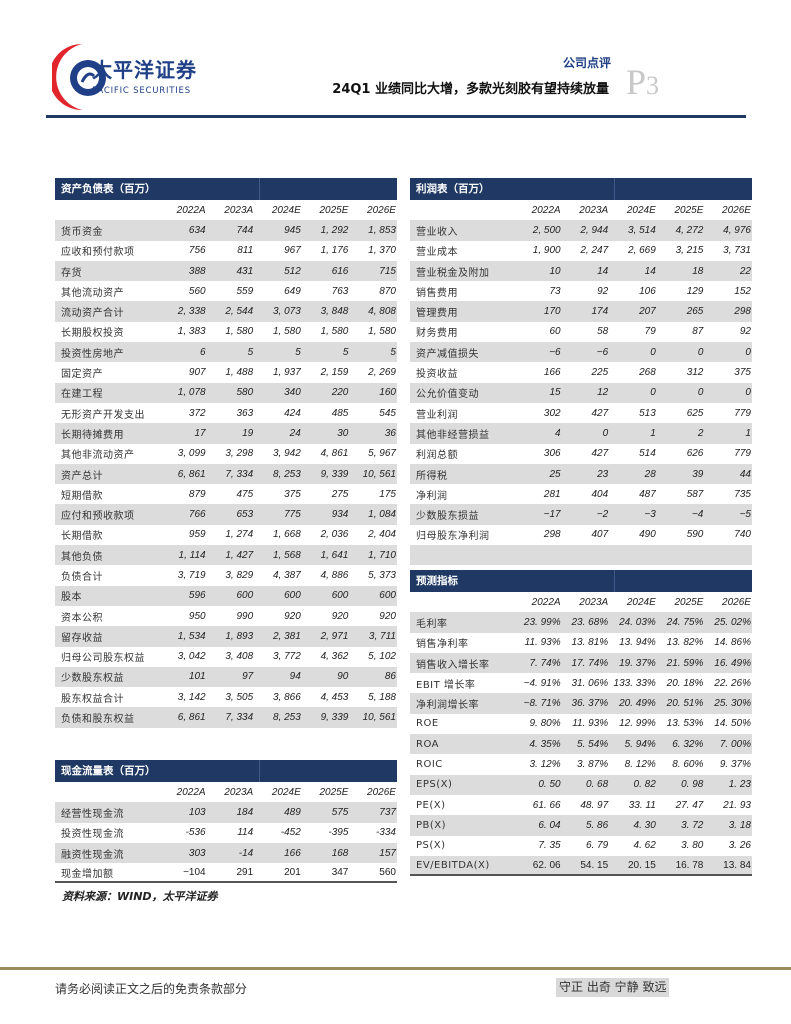 This screenshot has height=1024, width=791. I want to click on row-value: 2, 381, so click(286, 636).